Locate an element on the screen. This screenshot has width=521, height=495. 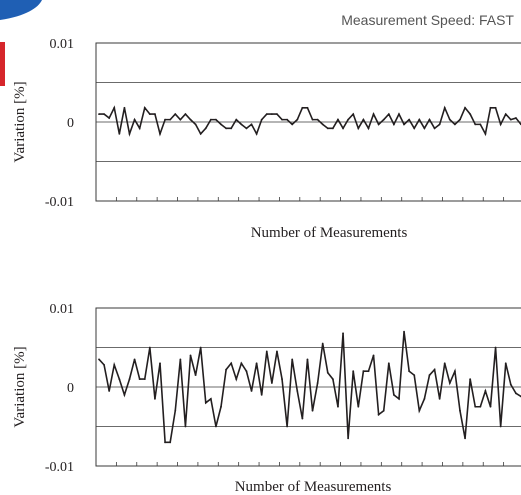
c2-y-tick-label-1: 0 is located at coordinates (70, 388).